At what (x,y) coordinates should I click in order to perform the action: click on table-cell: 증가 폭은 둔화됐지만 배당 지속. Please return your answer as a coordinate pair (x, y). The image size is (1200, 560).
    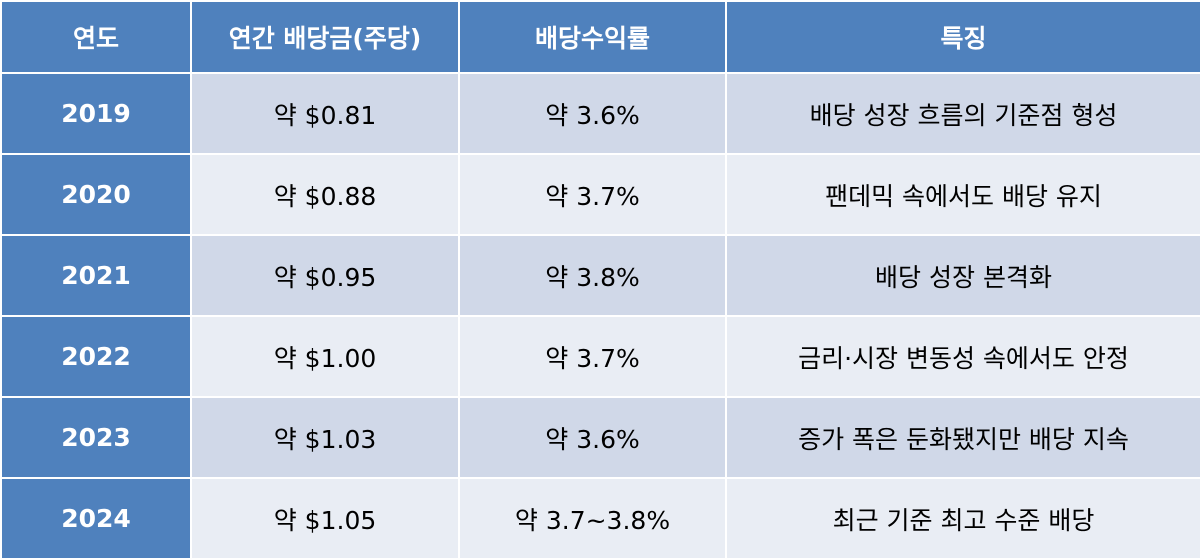
    Looking at the image, I should click on (962, 437).